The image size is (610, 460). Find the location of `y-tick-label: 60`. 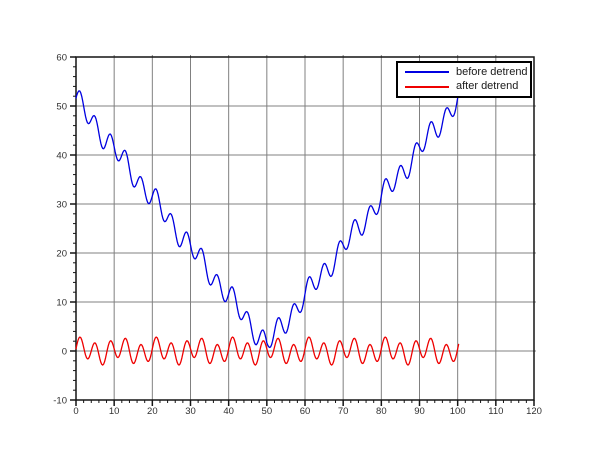

y-tick-label: 60 is located at coordinates (61, 57).